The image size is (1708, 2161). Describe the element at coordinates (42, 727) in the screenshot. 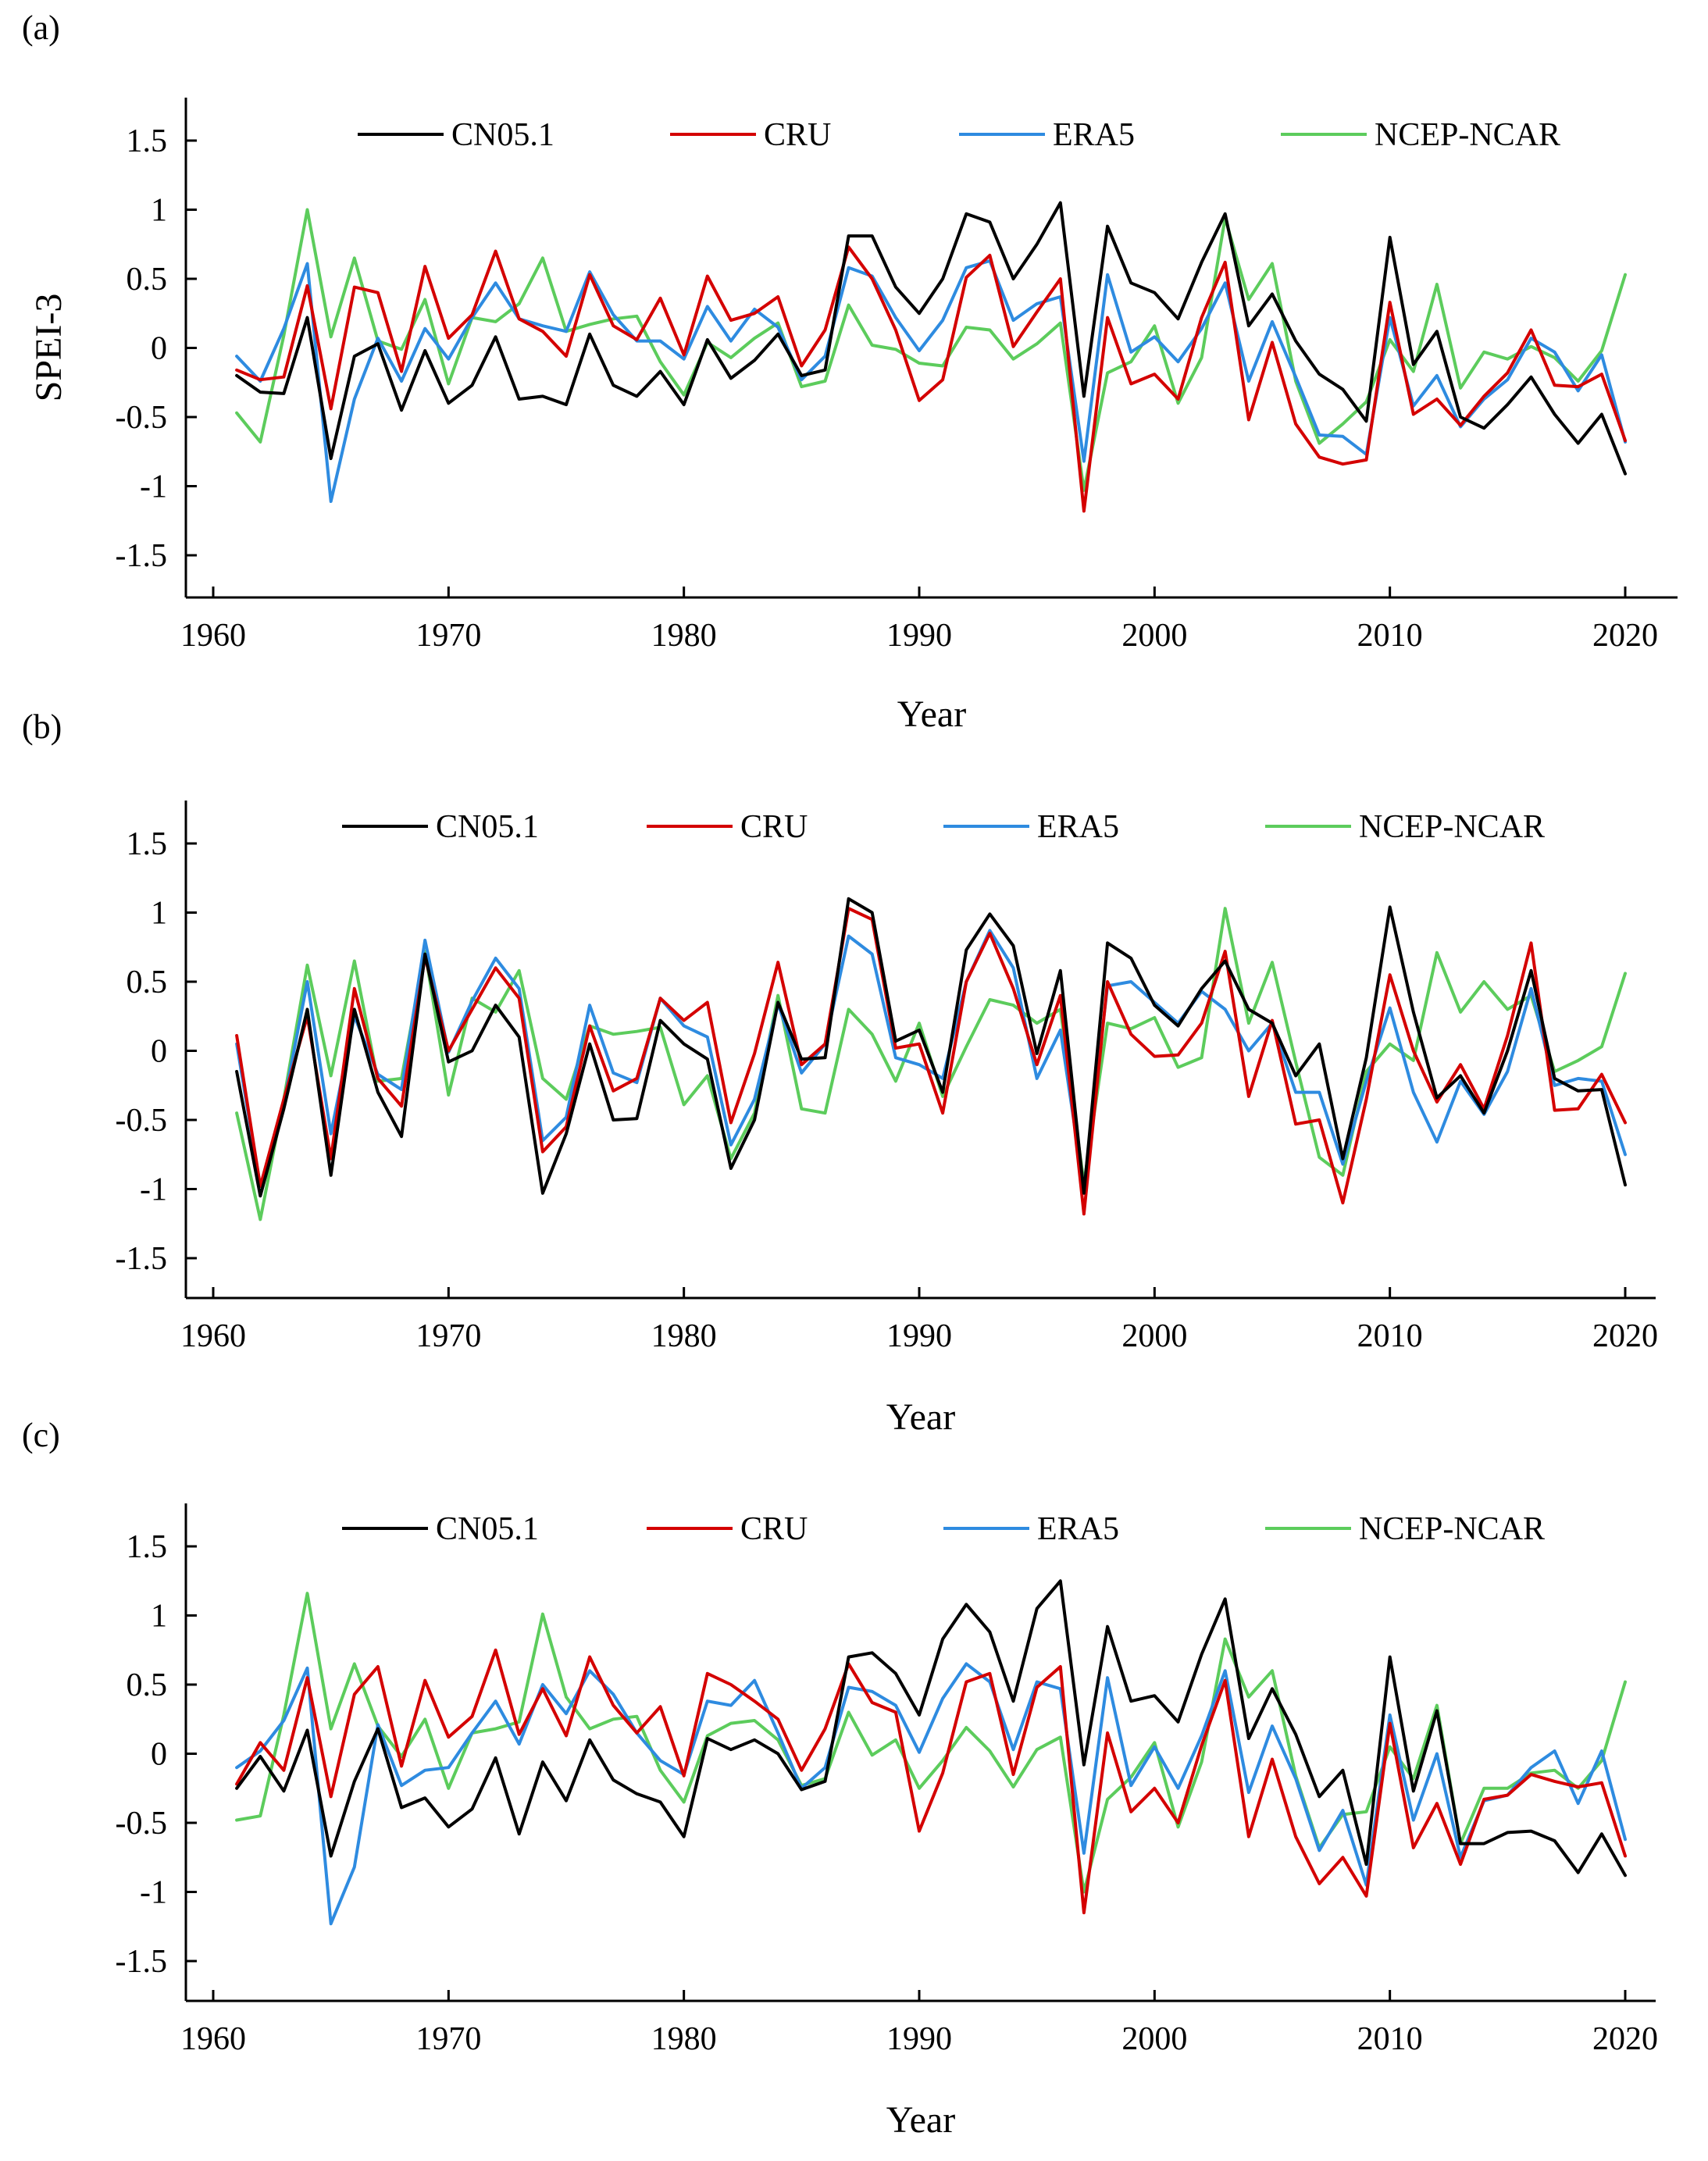

I see `panel-label: (b)` at that location.